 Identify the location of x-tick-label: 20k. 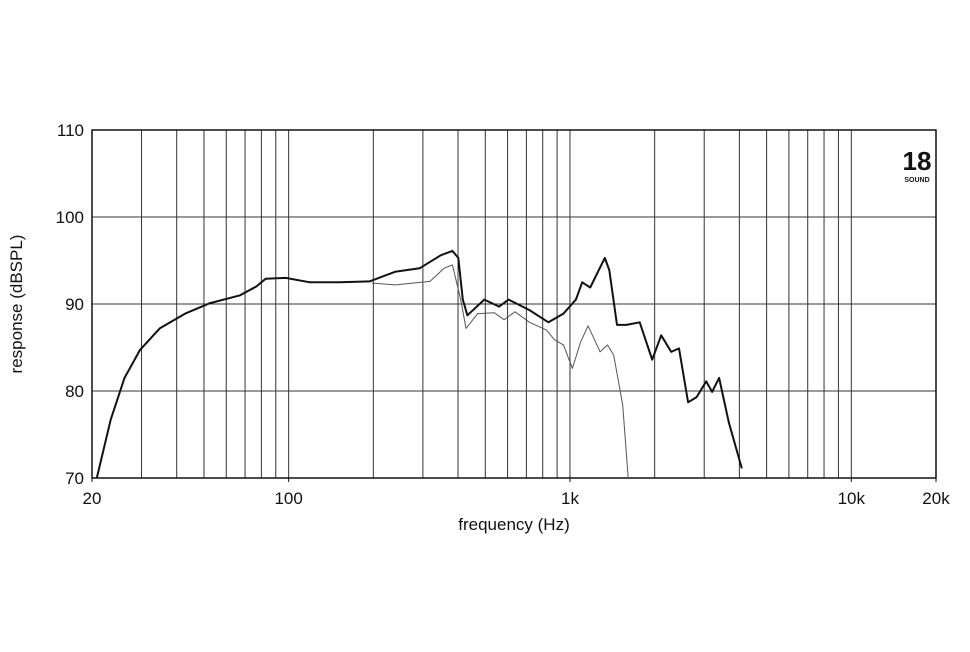
(936, 498).